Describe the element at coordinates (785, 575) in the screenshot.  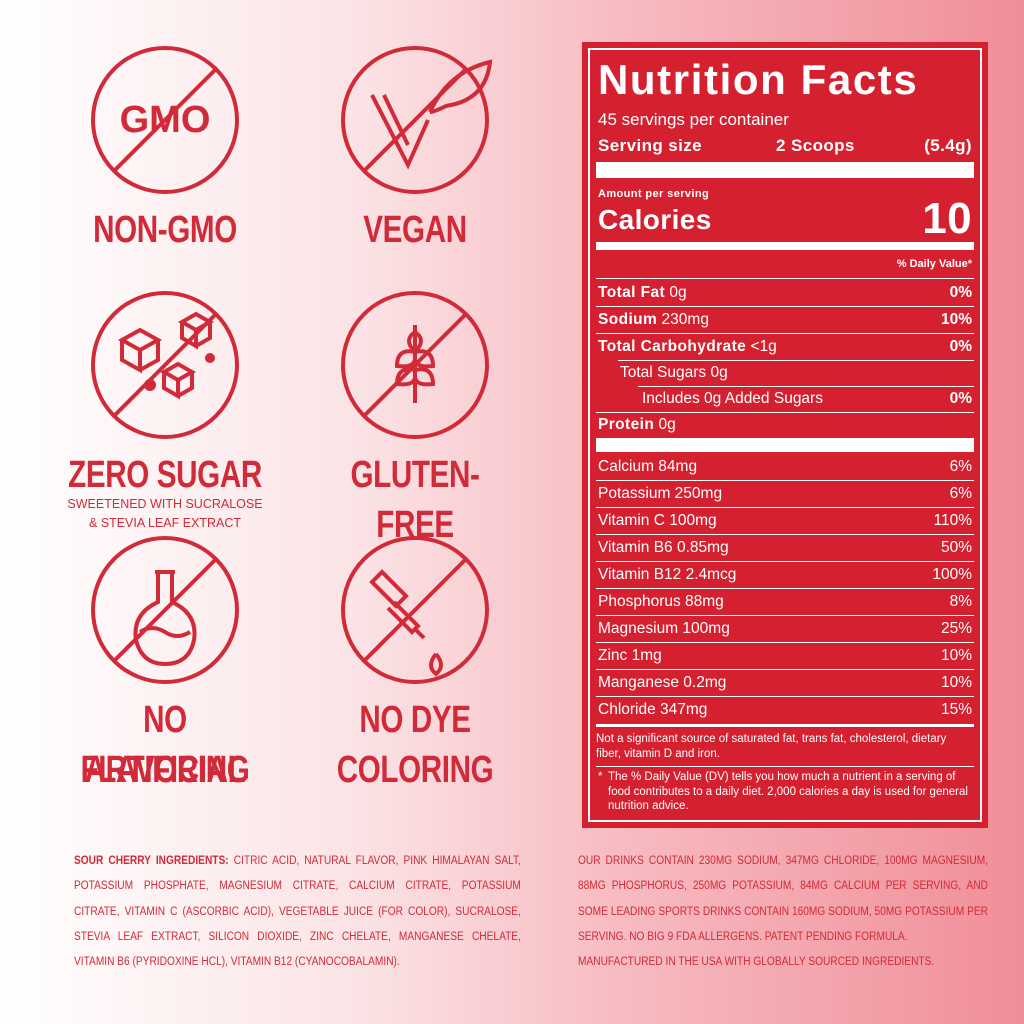
I see `mineral-row: Vitamin B12 2.4mcg 100%` at that location.